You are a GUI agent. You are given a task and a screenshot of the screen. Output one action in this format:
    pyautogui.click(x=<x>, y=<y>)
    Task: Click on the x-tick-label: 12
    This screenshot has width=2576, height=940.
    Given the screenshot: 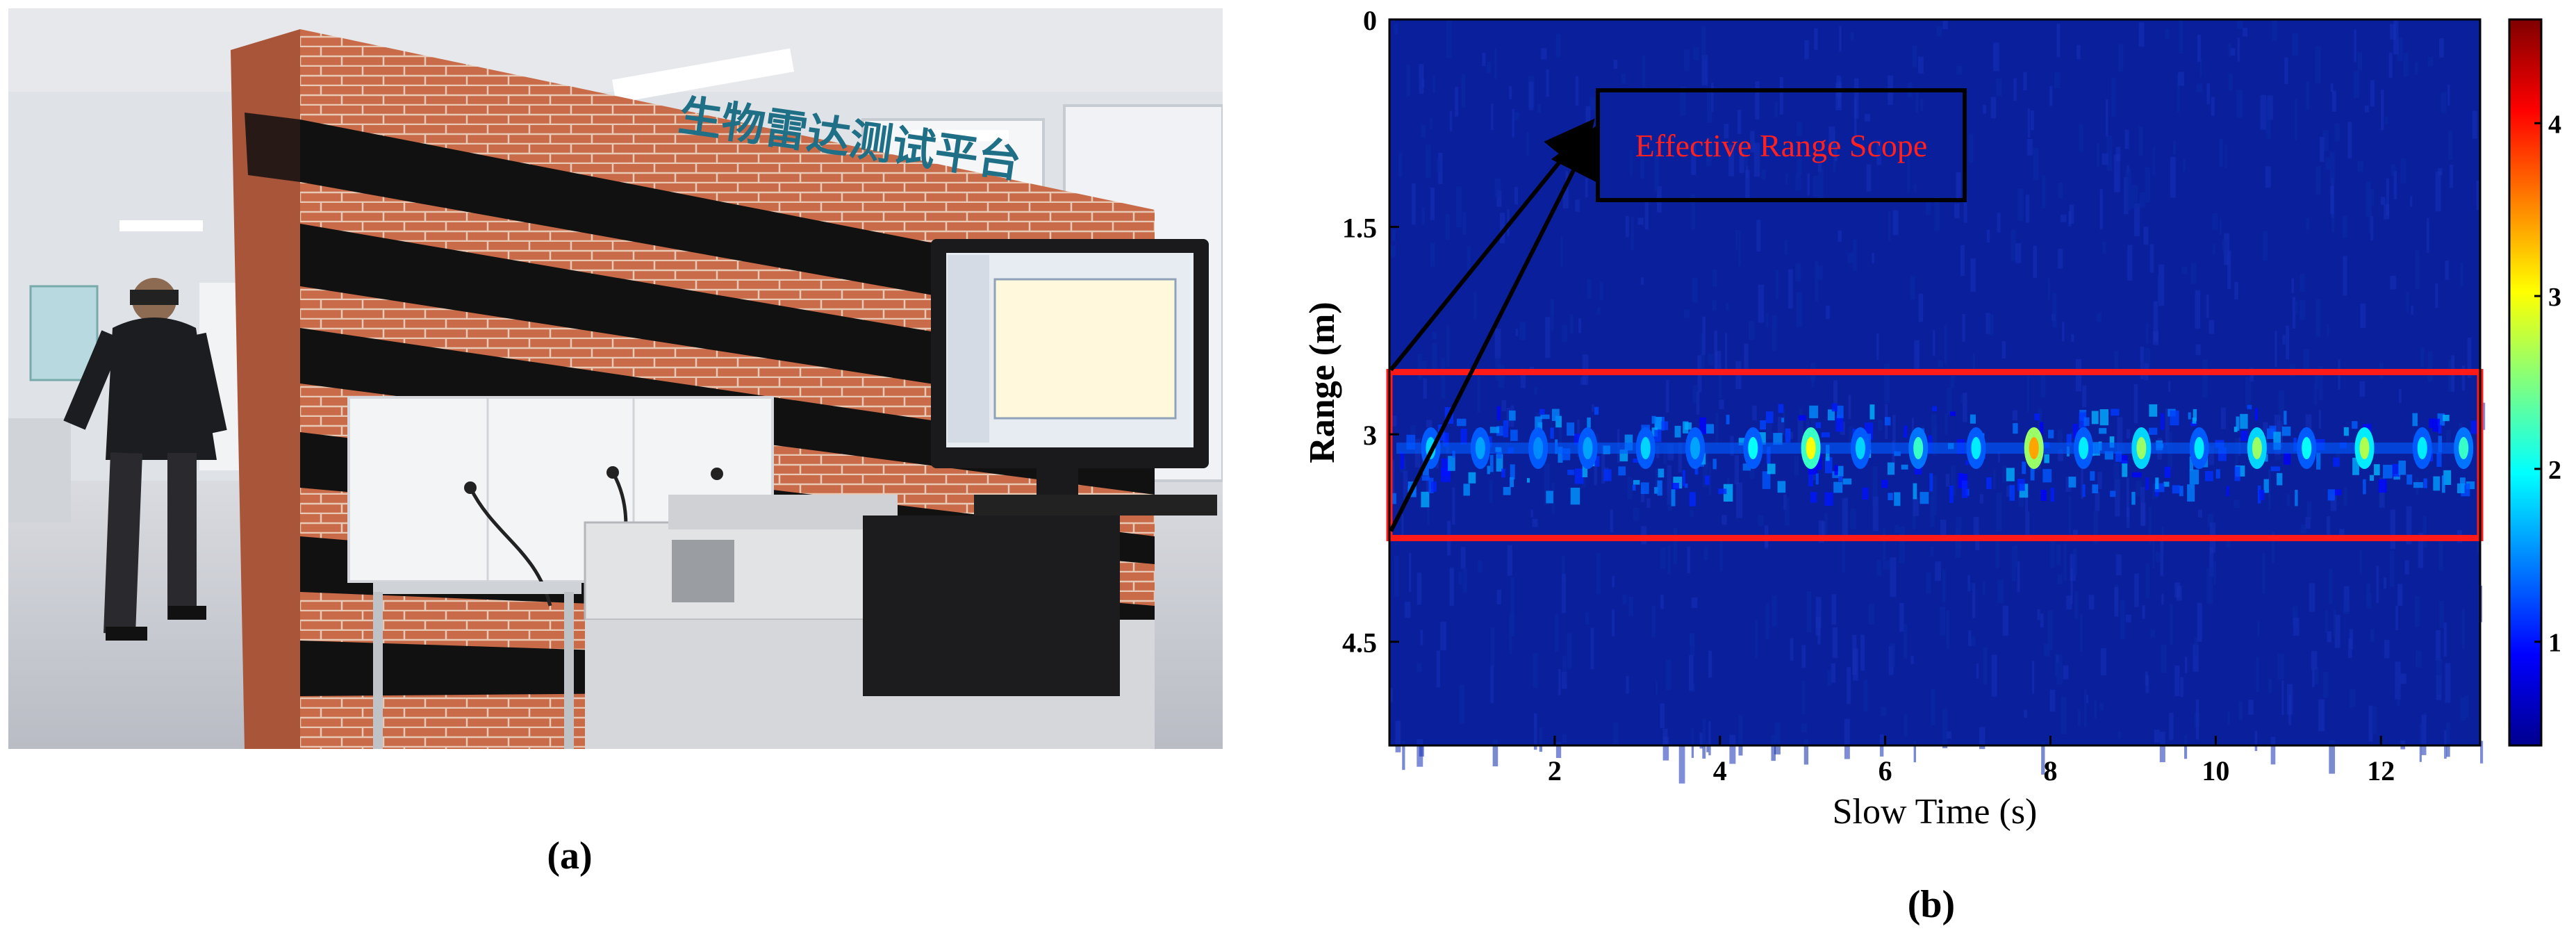 What is the action you would take?
    pyautogui.click(x=2381, y=770)
    